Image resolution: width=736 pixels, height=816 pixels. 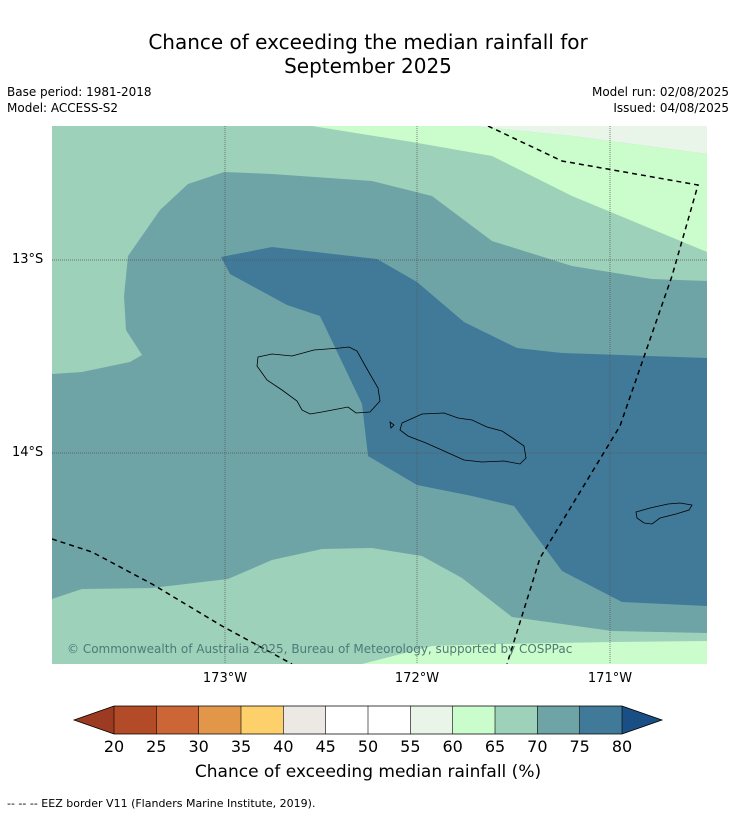 What do you see at coordinates (452, 746) in the screenshot?
I see `colorbar-tick-60: 60` at bounding box center [452, 746].